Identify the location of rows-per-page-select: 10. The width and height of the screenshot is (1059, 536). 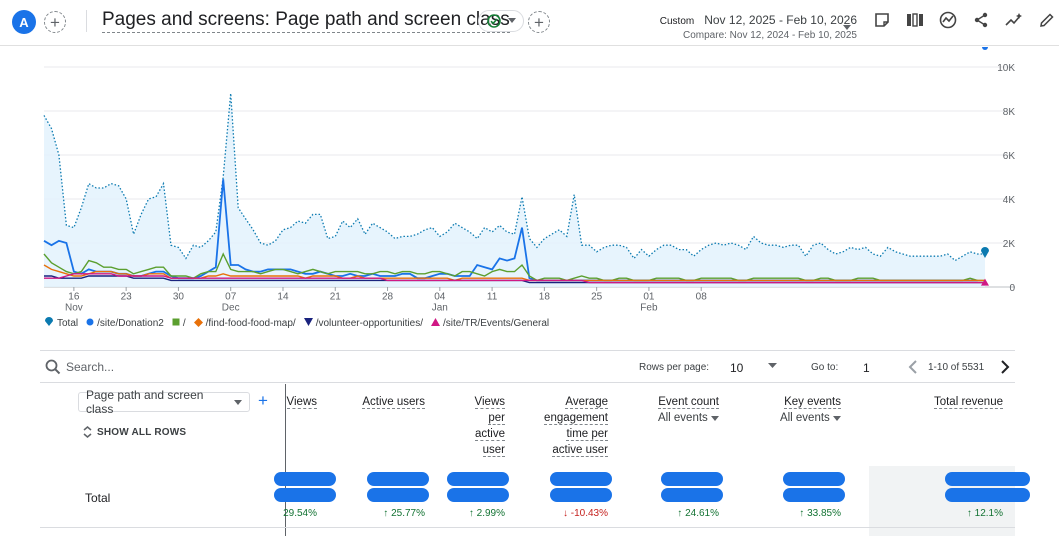
(737, 368).